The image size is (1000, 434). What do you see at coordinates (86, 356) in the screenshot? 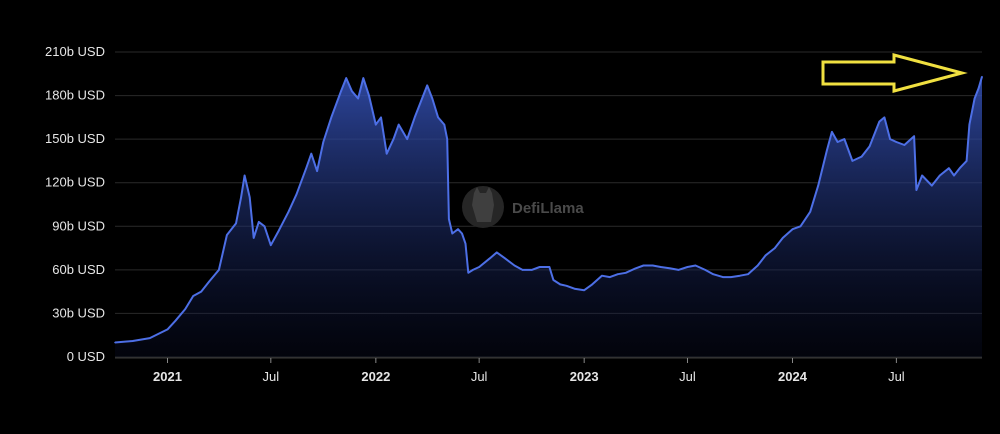
I see `y-tick-label: 0 USD` at bounding box center [86, 356].